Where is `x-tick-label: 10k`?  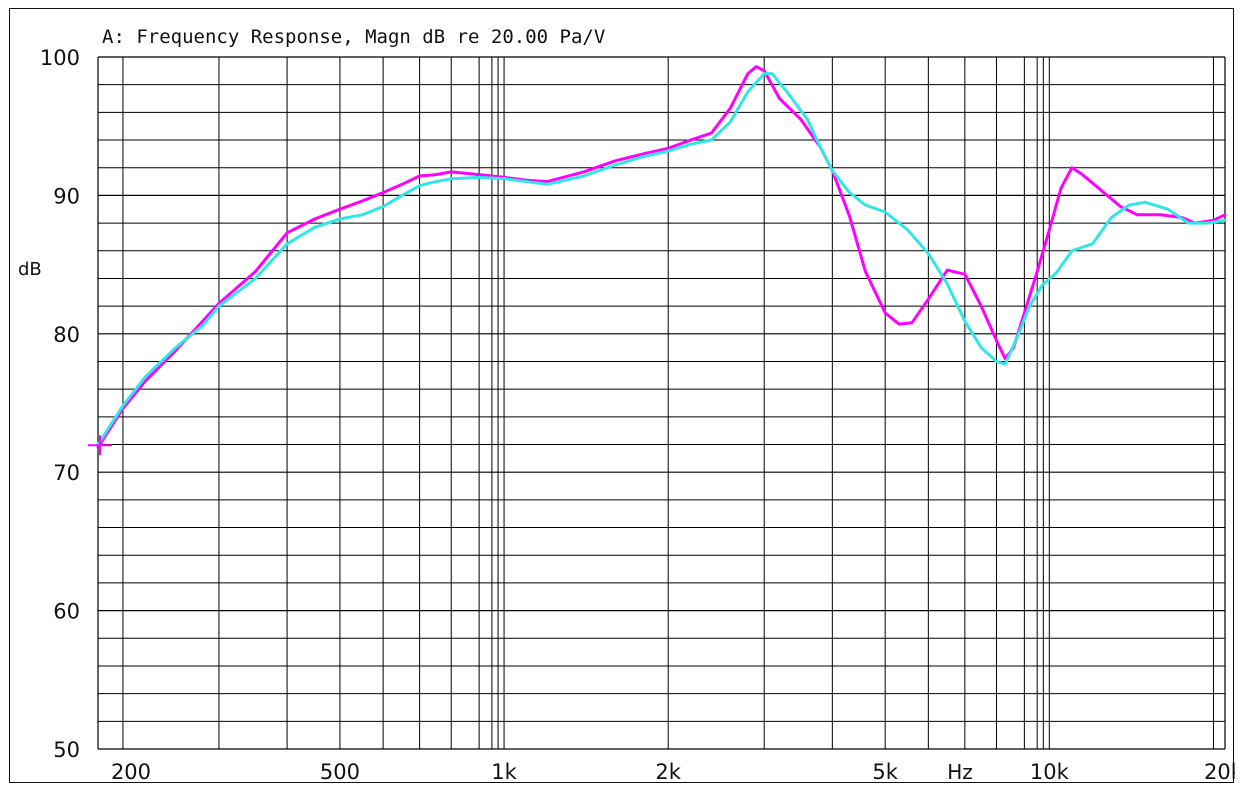
x-tick-label: 10k is located at coordinates (1050, 772).